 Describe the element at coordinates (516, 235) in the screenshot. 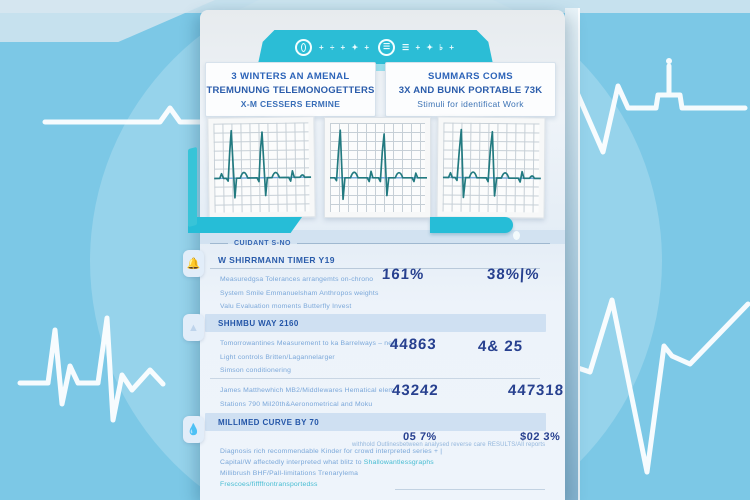

I see `teal-dot` at that location.